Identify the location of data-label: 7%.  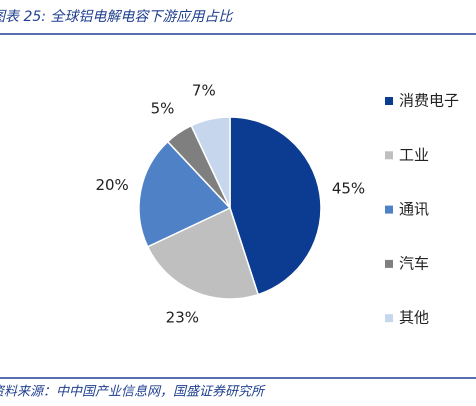
(204, 90).